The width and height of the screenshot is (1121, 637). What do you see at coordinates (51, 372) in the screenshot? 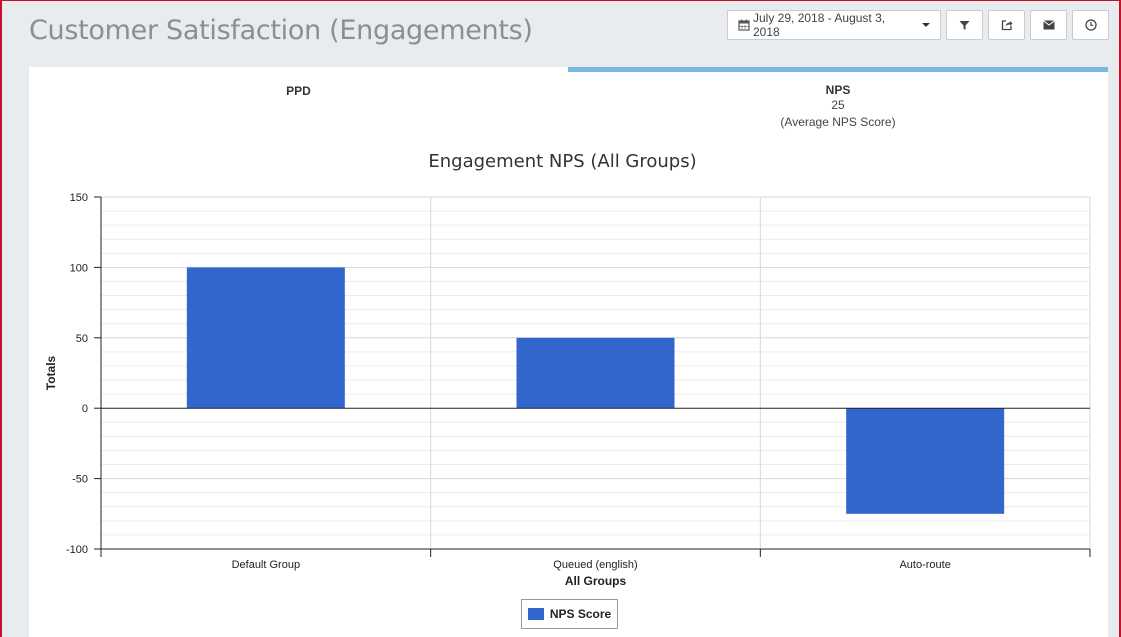
I see `y-axis-title: Totals` at bounding box center [51, 372].